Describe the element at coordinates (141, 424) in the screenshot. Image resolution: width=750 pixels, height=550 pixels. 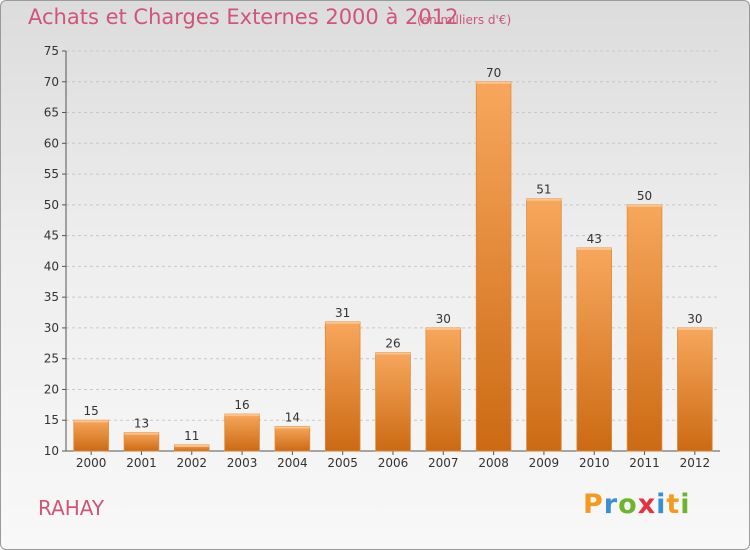
I see `data-label-2001: 13` at that location.